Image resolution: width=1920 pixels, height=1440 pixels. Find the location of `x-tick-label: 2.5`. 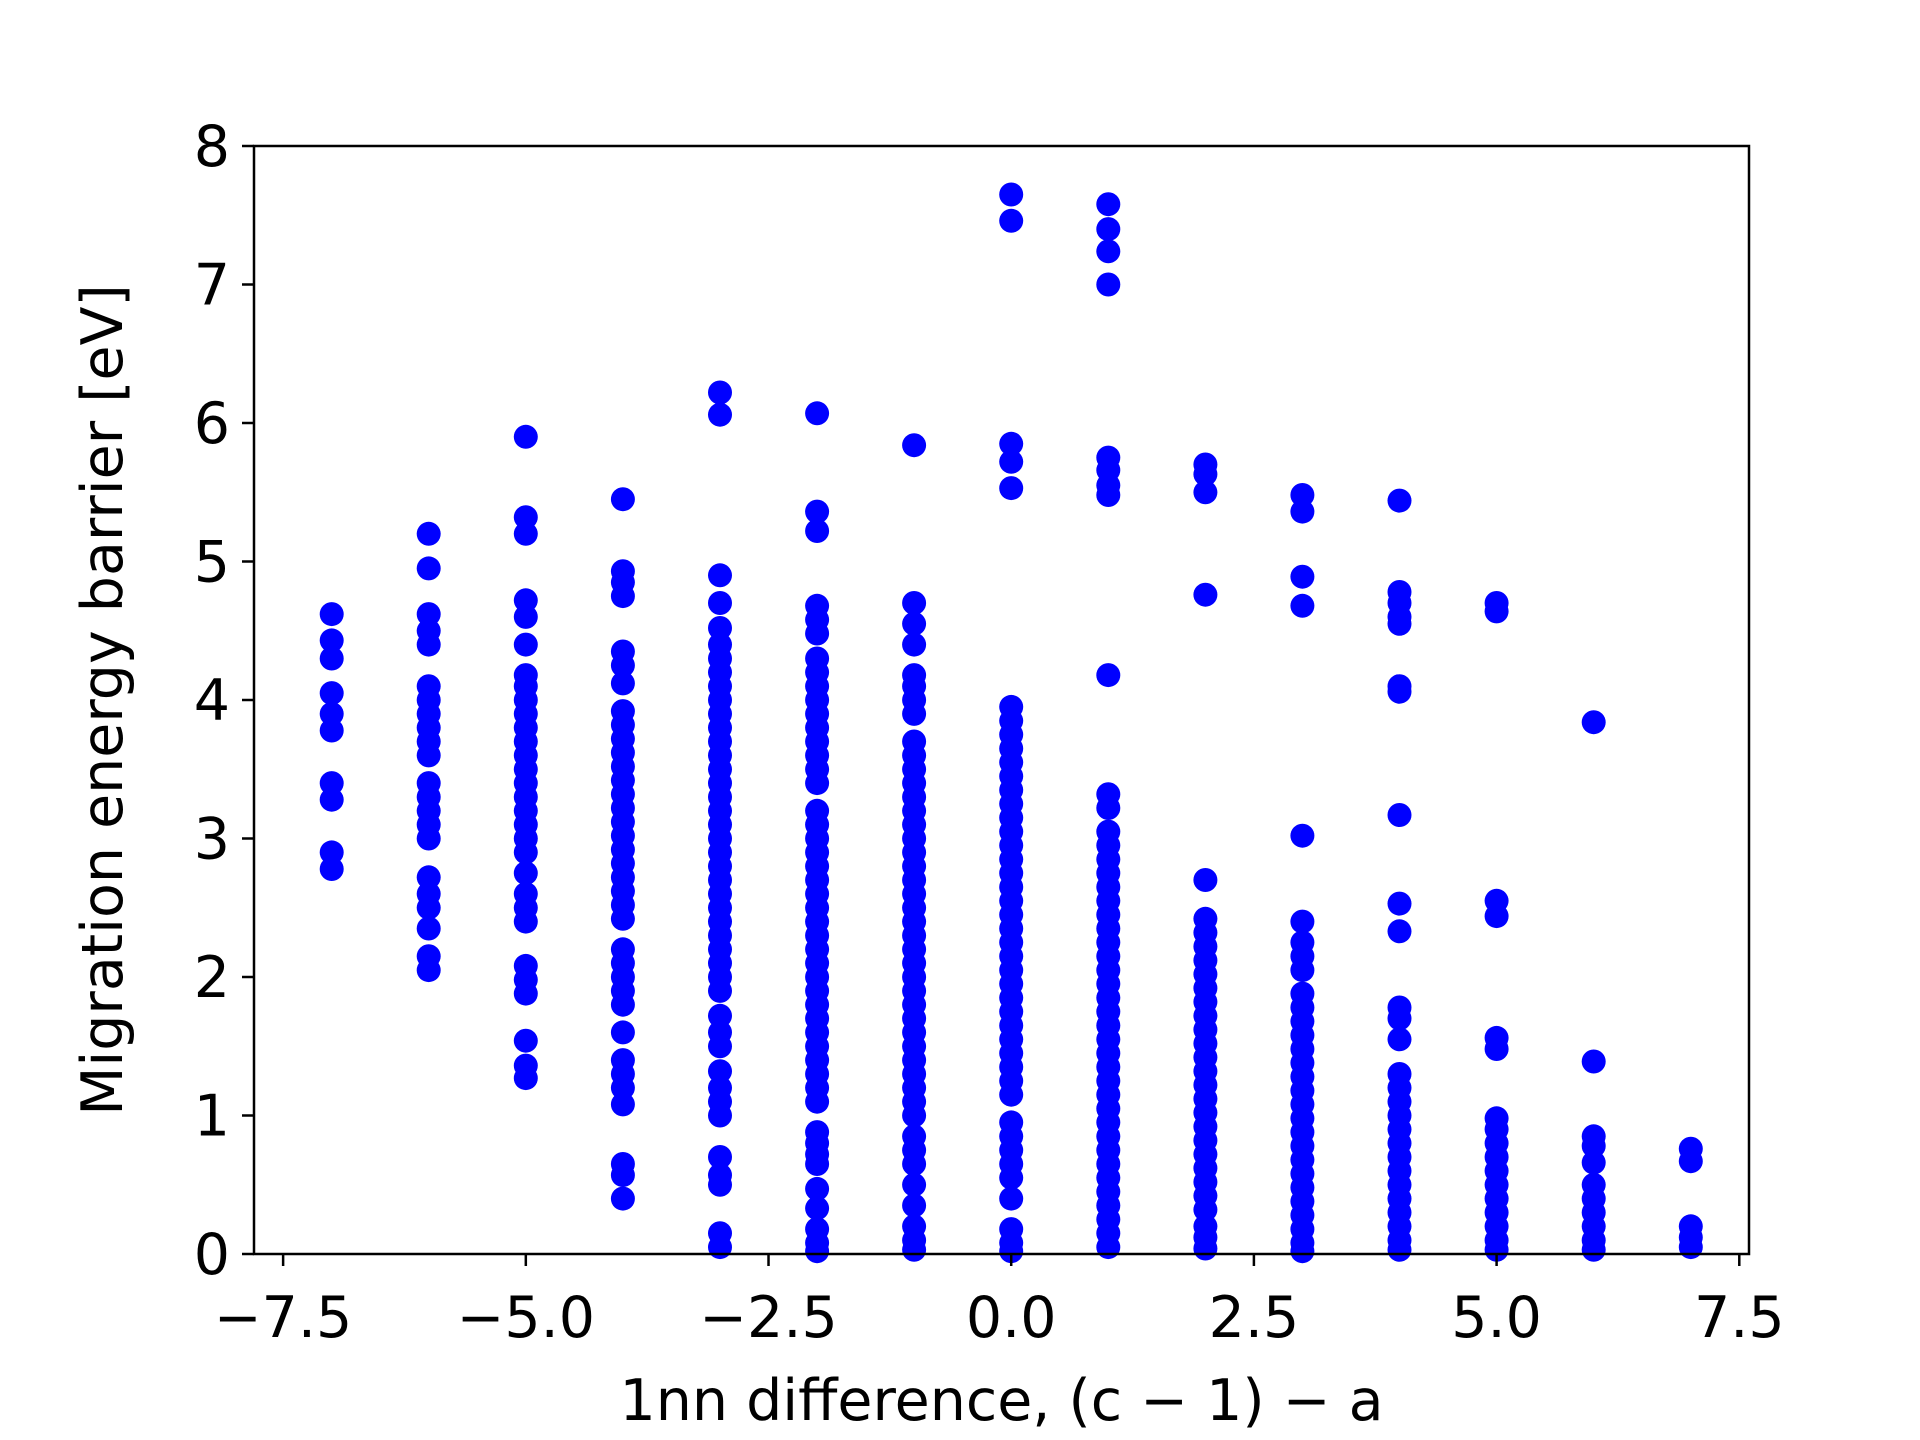

x-tick-label: 2.5 is located at coordinates (1254, 1318).